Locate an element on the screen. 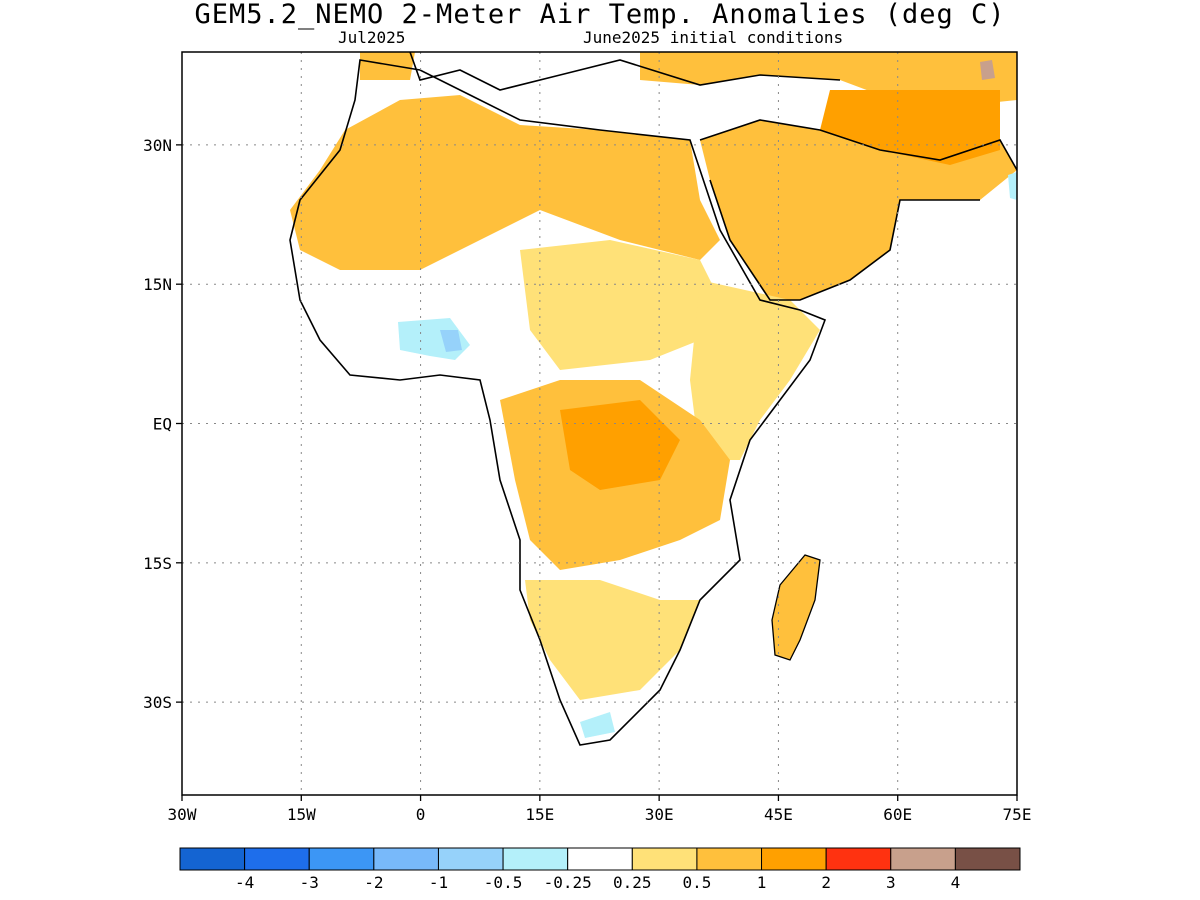 This screenshot has height=900, width=1200. congo-core is located at coordinates (620, 445).